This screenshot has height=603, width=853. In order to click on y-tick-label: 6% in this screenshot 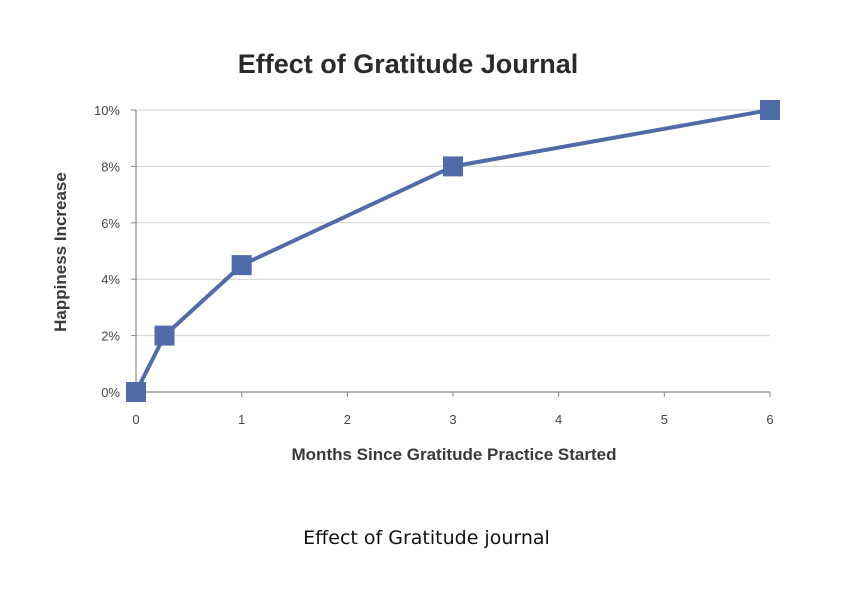, I will do `click(110, 223)`.